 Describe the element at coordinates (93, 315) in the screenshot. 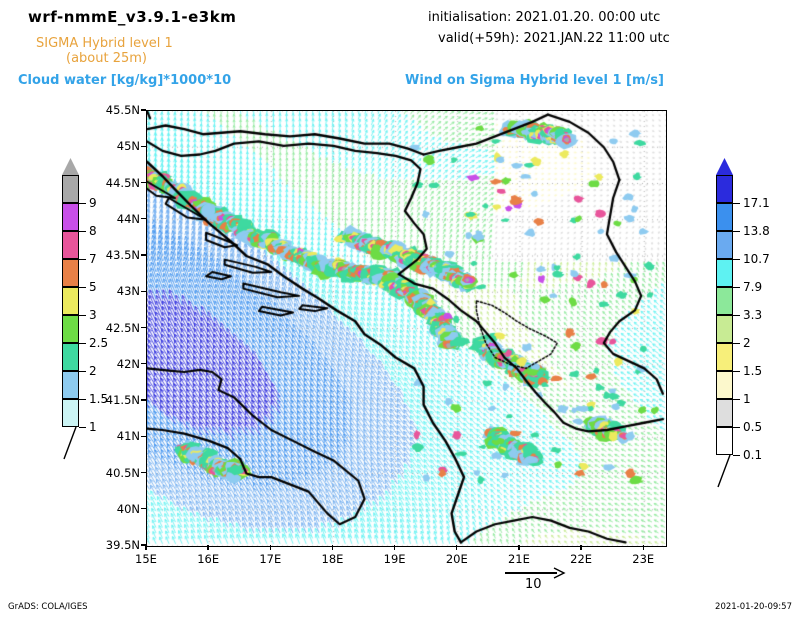

I see `colorbar-tick-label: 3` at that location.